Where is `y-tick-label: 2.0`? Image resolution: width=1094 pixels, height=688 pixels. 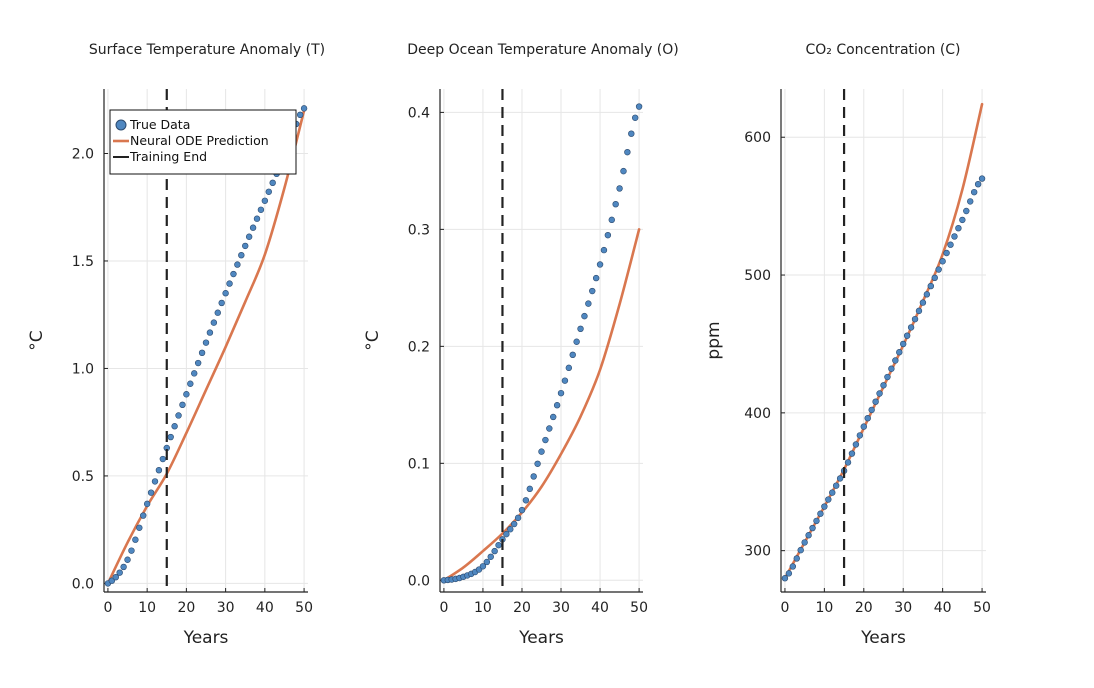
y-tick-label: 2.0 is located at coordinates (83, 154).